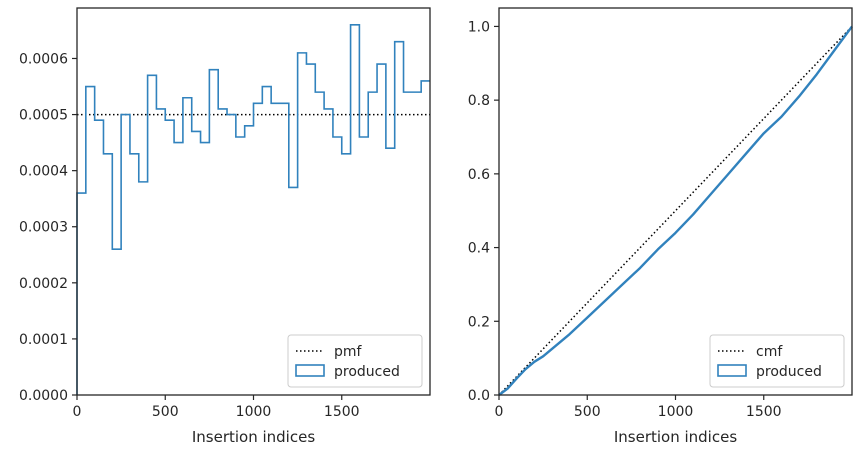 This screenshot has width=861, height=453. Describe the element at coordinates (310, 370) in the screenshot. I see `chart-0-legend-swatch-produced` at that location.